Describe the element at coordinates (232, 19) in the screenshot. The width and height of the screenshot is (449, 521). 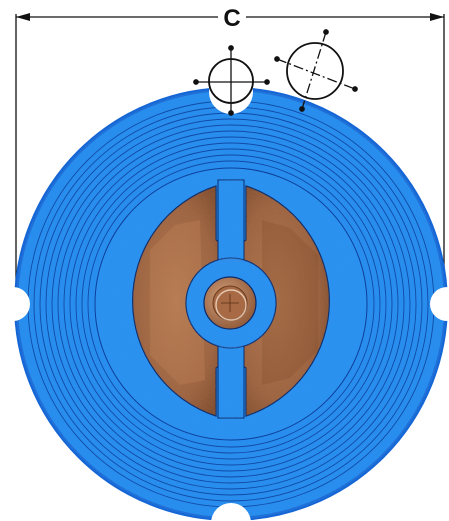
I see `dimension-label: C` at that location.